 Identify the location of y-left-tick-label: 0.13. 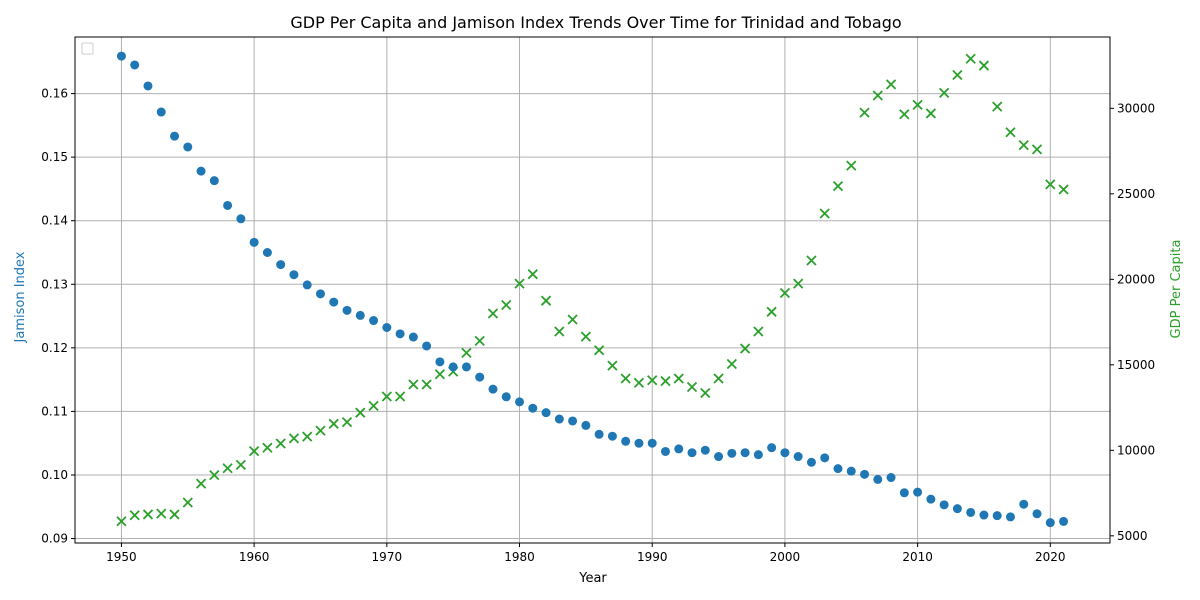
(54, 284).